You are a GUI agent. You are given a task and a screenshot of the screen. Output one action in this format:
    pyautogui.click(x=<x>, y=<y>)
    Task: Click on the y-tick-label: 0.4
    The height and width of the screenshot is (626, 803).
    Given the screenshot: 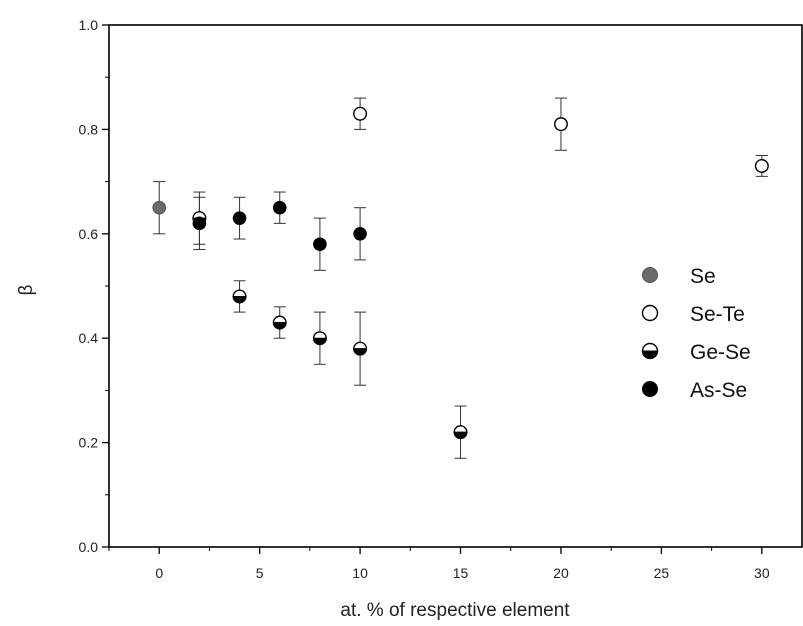 What is the action you would take?
    pyautogui.click(x=89, y=338)
    